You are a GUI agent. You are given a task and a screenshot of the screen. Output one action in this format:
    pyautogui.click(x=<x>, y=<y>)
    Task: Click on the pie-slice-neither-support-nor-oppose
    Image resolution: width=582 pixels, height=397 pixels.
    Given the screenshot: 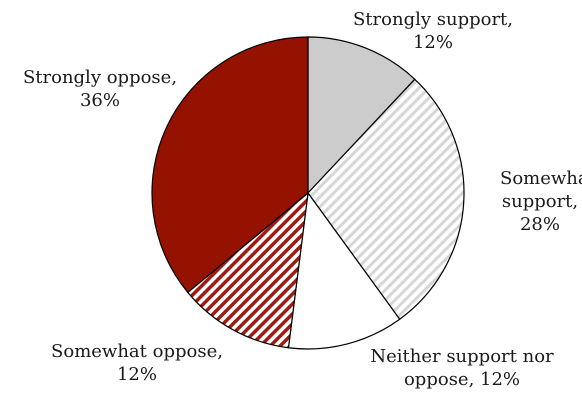 What is the action you would take?
    pyautogui.click(x=344, y=270)
    